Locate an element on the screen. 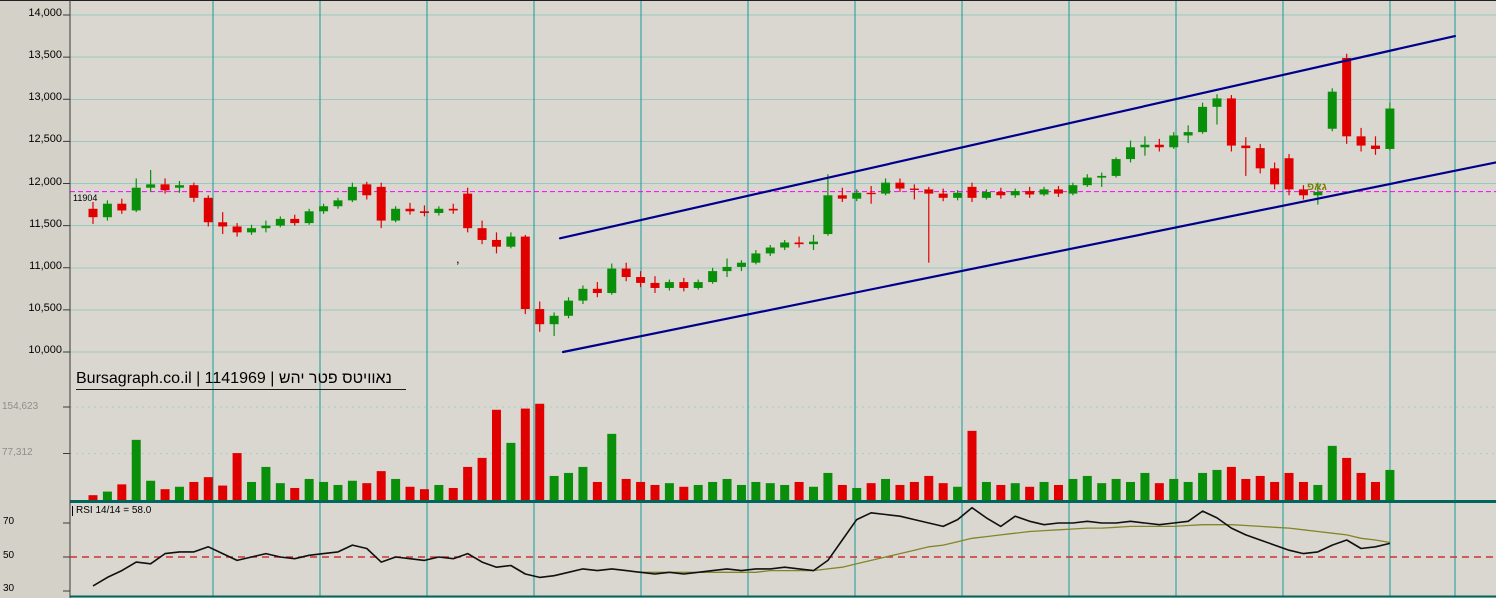 The width and height of the screenshot is (1496, 598). rsi-line is located at coordinates (741, 546).